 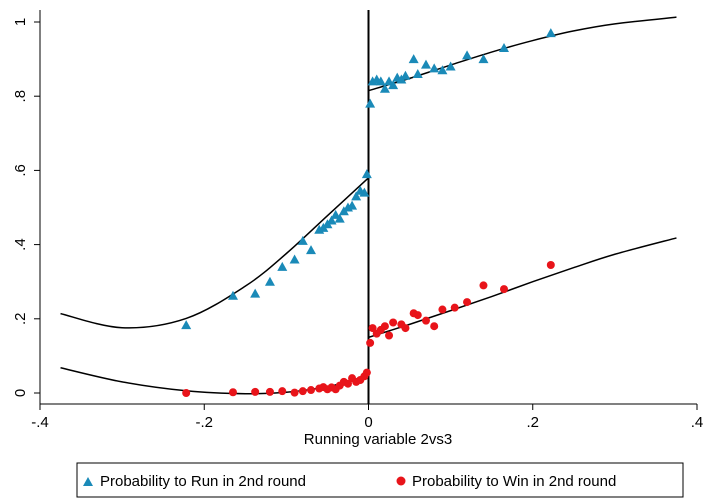 What do you see at coordinates (522, 54) in the screenshot?
I see `fit-curve-run-right` at bounding box center [522, 54].